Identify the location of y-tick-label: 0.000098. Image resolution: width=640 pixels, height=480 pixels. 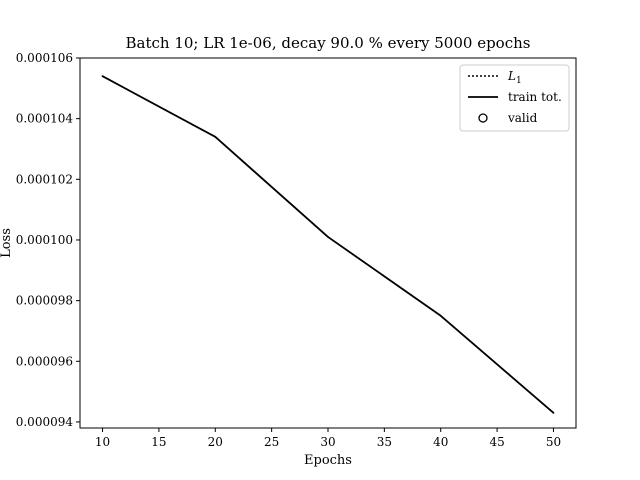
(44, 301).